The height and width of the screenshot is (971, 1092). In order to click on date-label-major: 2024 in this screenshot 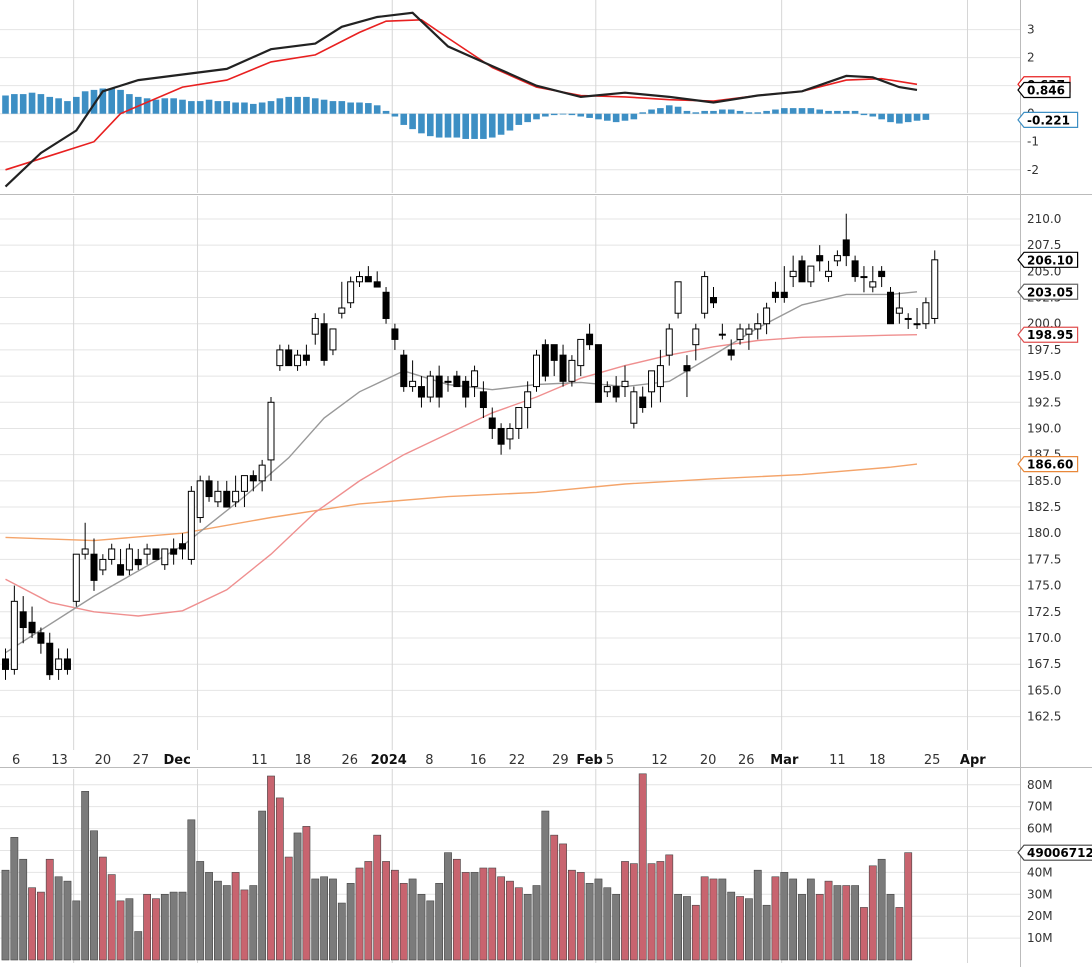, I will do `click(389, 760)`.